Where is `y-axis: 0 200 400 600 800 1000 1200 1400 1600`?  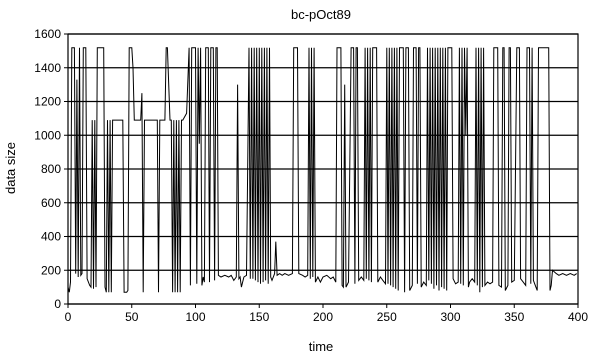 y-axis: 0 200 400 600 800 1000 1200 1400 1600 is located at coordinates (51, 169).